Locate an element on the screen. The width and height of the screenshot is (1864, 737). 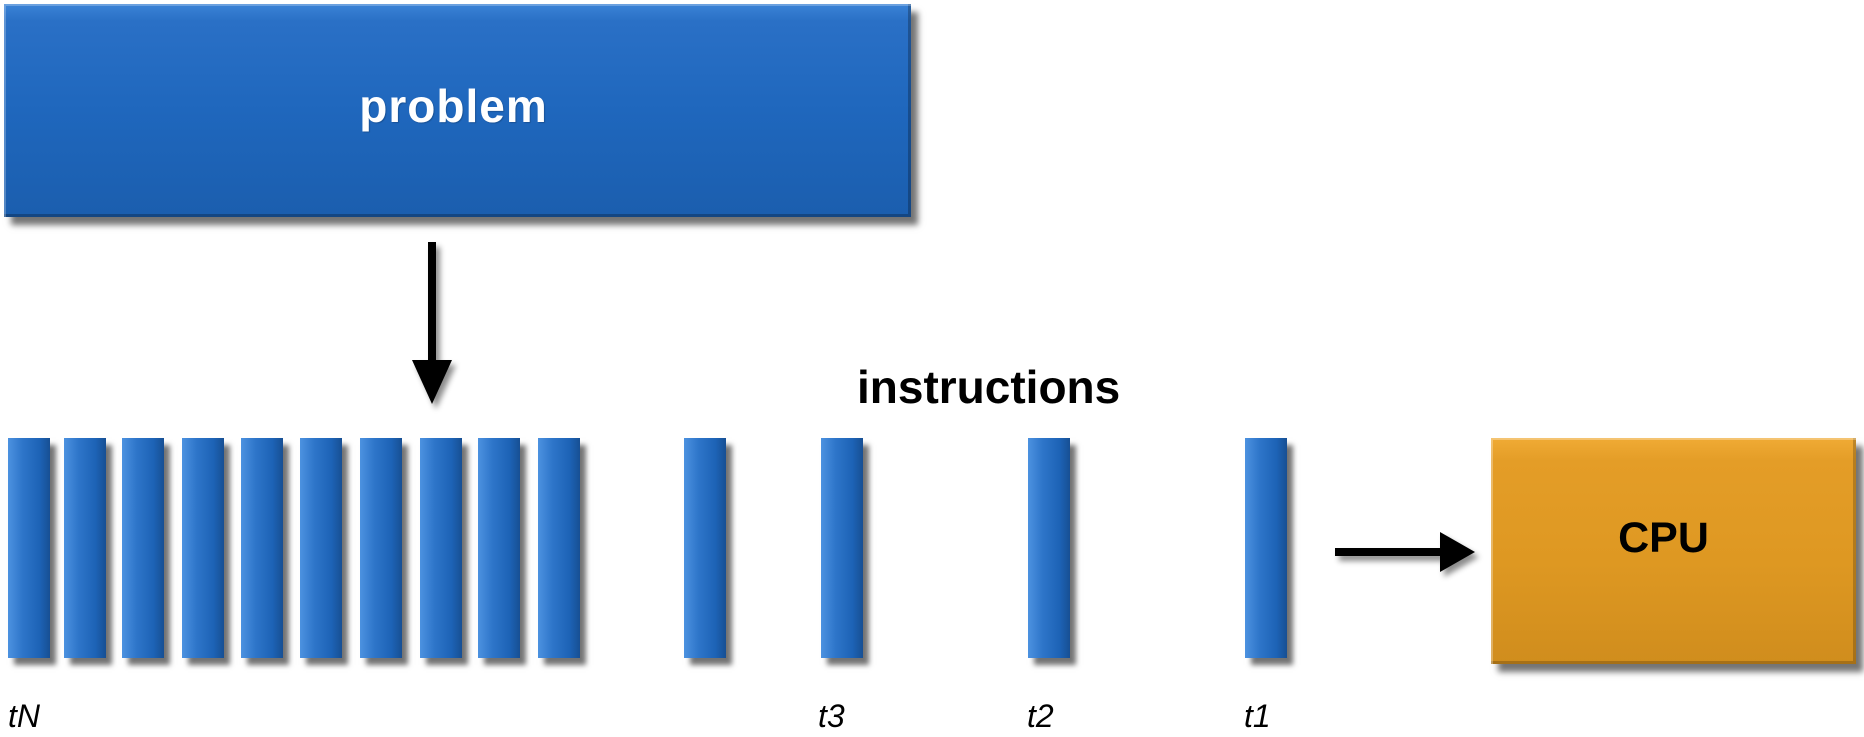
time-label-t1: t1 is located at coordinates (1257, 716).